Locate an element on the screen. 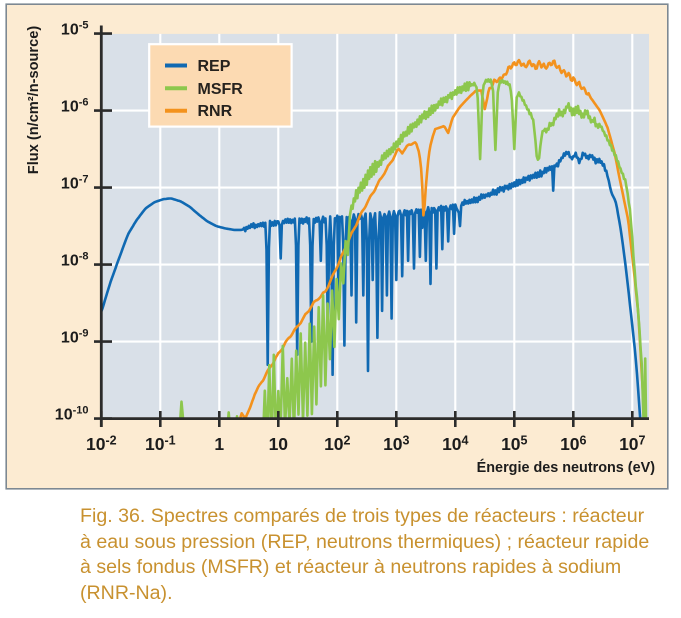 Image resolution: width=681 pixels, height=618 pixels. svg-text: Flux (n/cm²/n-source) is located at coordinates (34, 100).